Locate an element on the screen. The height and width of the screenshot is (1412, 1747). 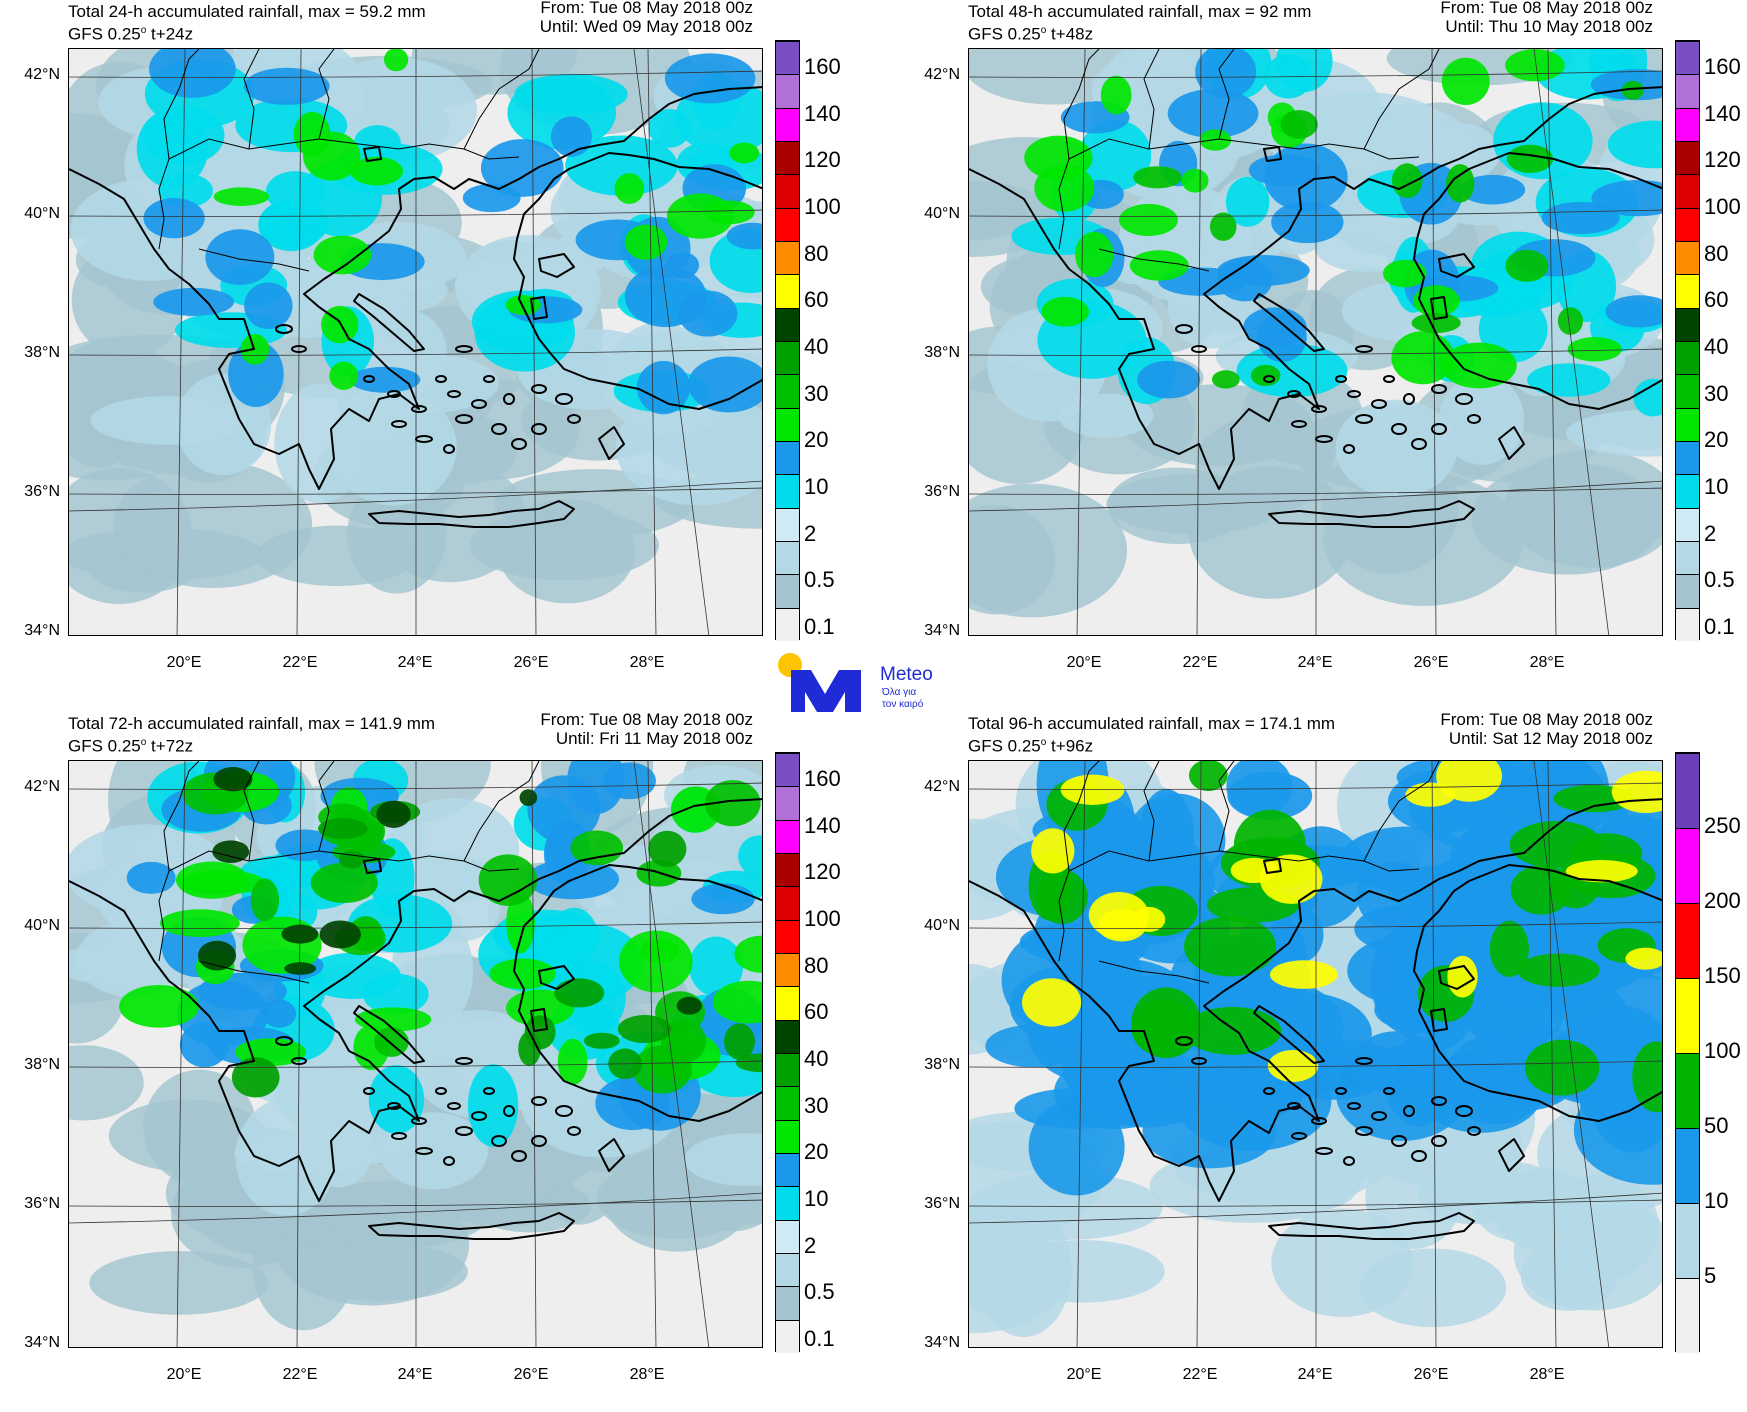
colorbar-label: 100 is located at coordinates (822, 918).